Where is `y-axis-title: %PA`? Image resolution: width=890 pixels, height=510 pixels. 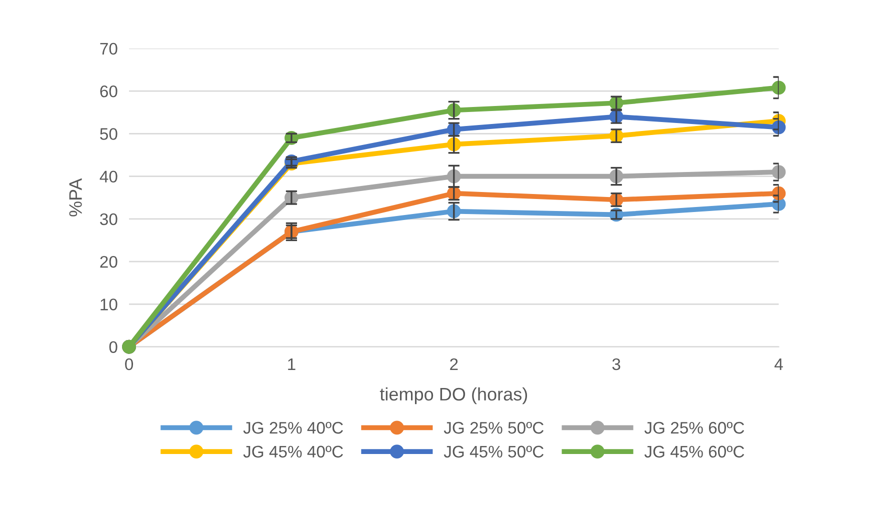 y-axis-title: %PA is located at coordinates (75, 197).